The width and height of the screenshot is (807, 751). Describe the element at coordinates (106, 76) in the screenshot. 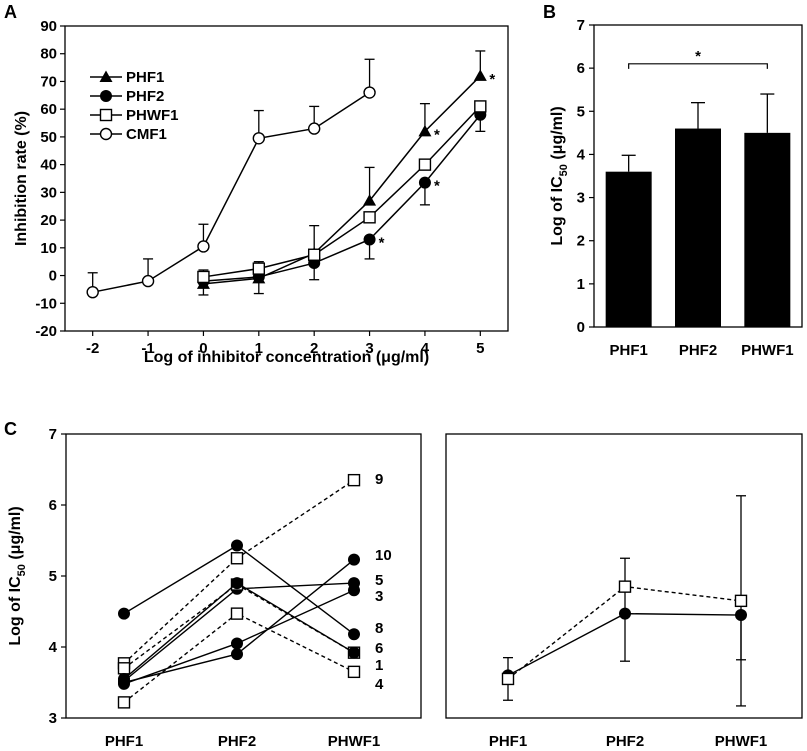

I see `legend-marker-PHF1` at that location.